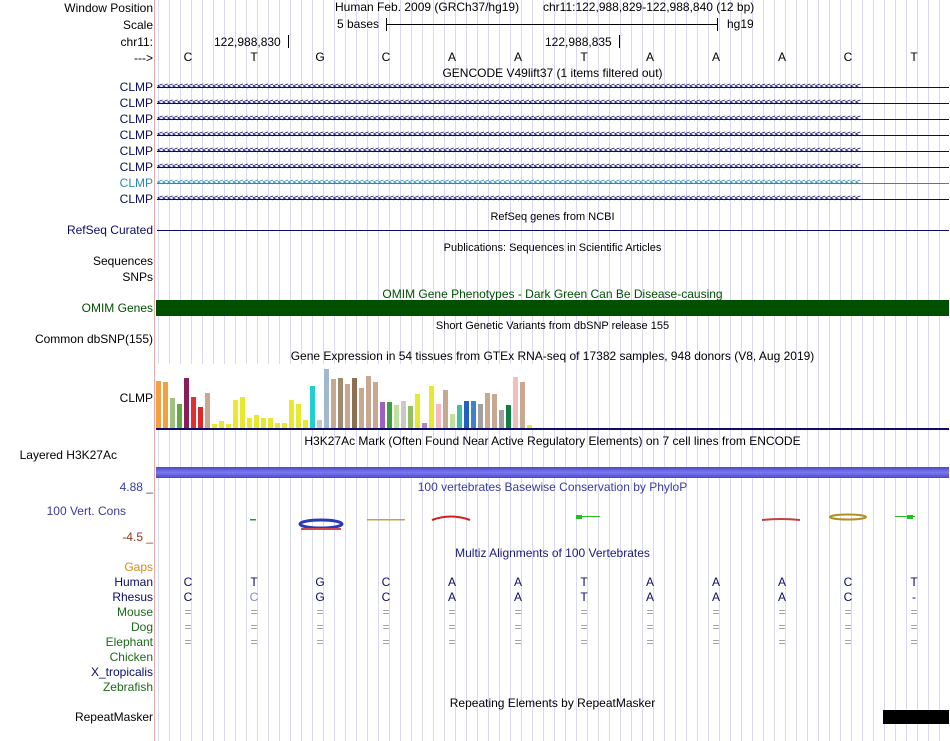 The width and height of the screenshot is (950, 741). What do you see at coordinates (664, 370) in the screenshot?
I see `gridline` at bounding box center [664, 370].